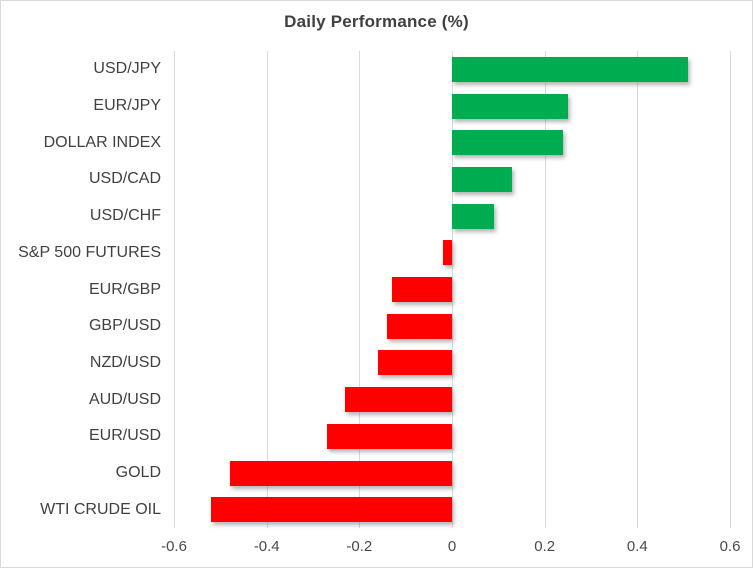 This screenshot has width=753, height=568. I want to click on category-label-wti-crude-oil: WTI CRUDE OIL, so click(100, 509).